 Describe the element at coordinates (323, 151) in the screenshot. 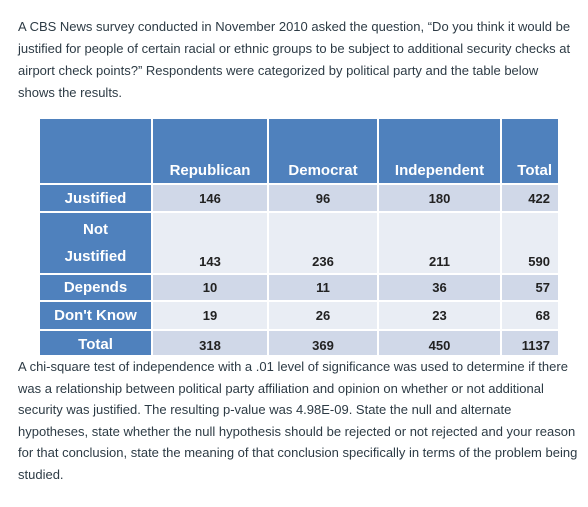

I see `column-header-democrat: Democrat` at that location.